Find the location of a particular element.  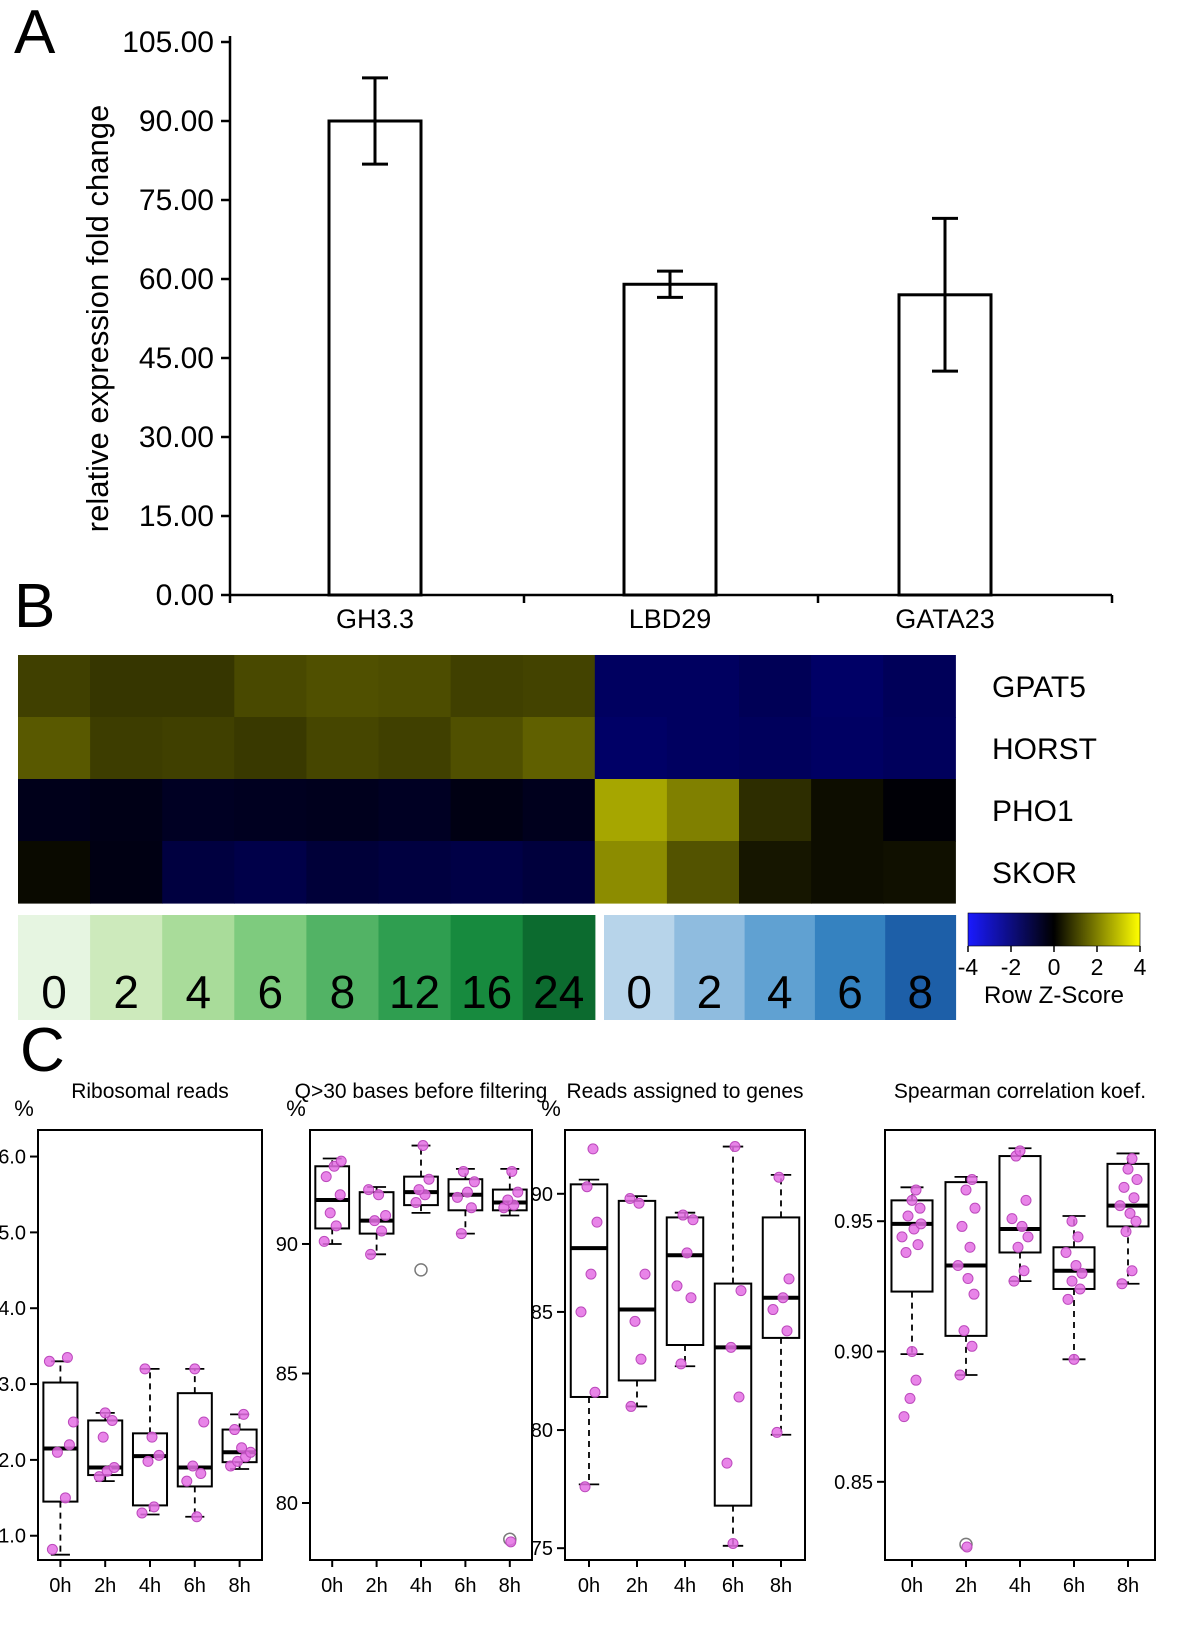

green-scale-label: 24 is located at coordinates (558, 992).